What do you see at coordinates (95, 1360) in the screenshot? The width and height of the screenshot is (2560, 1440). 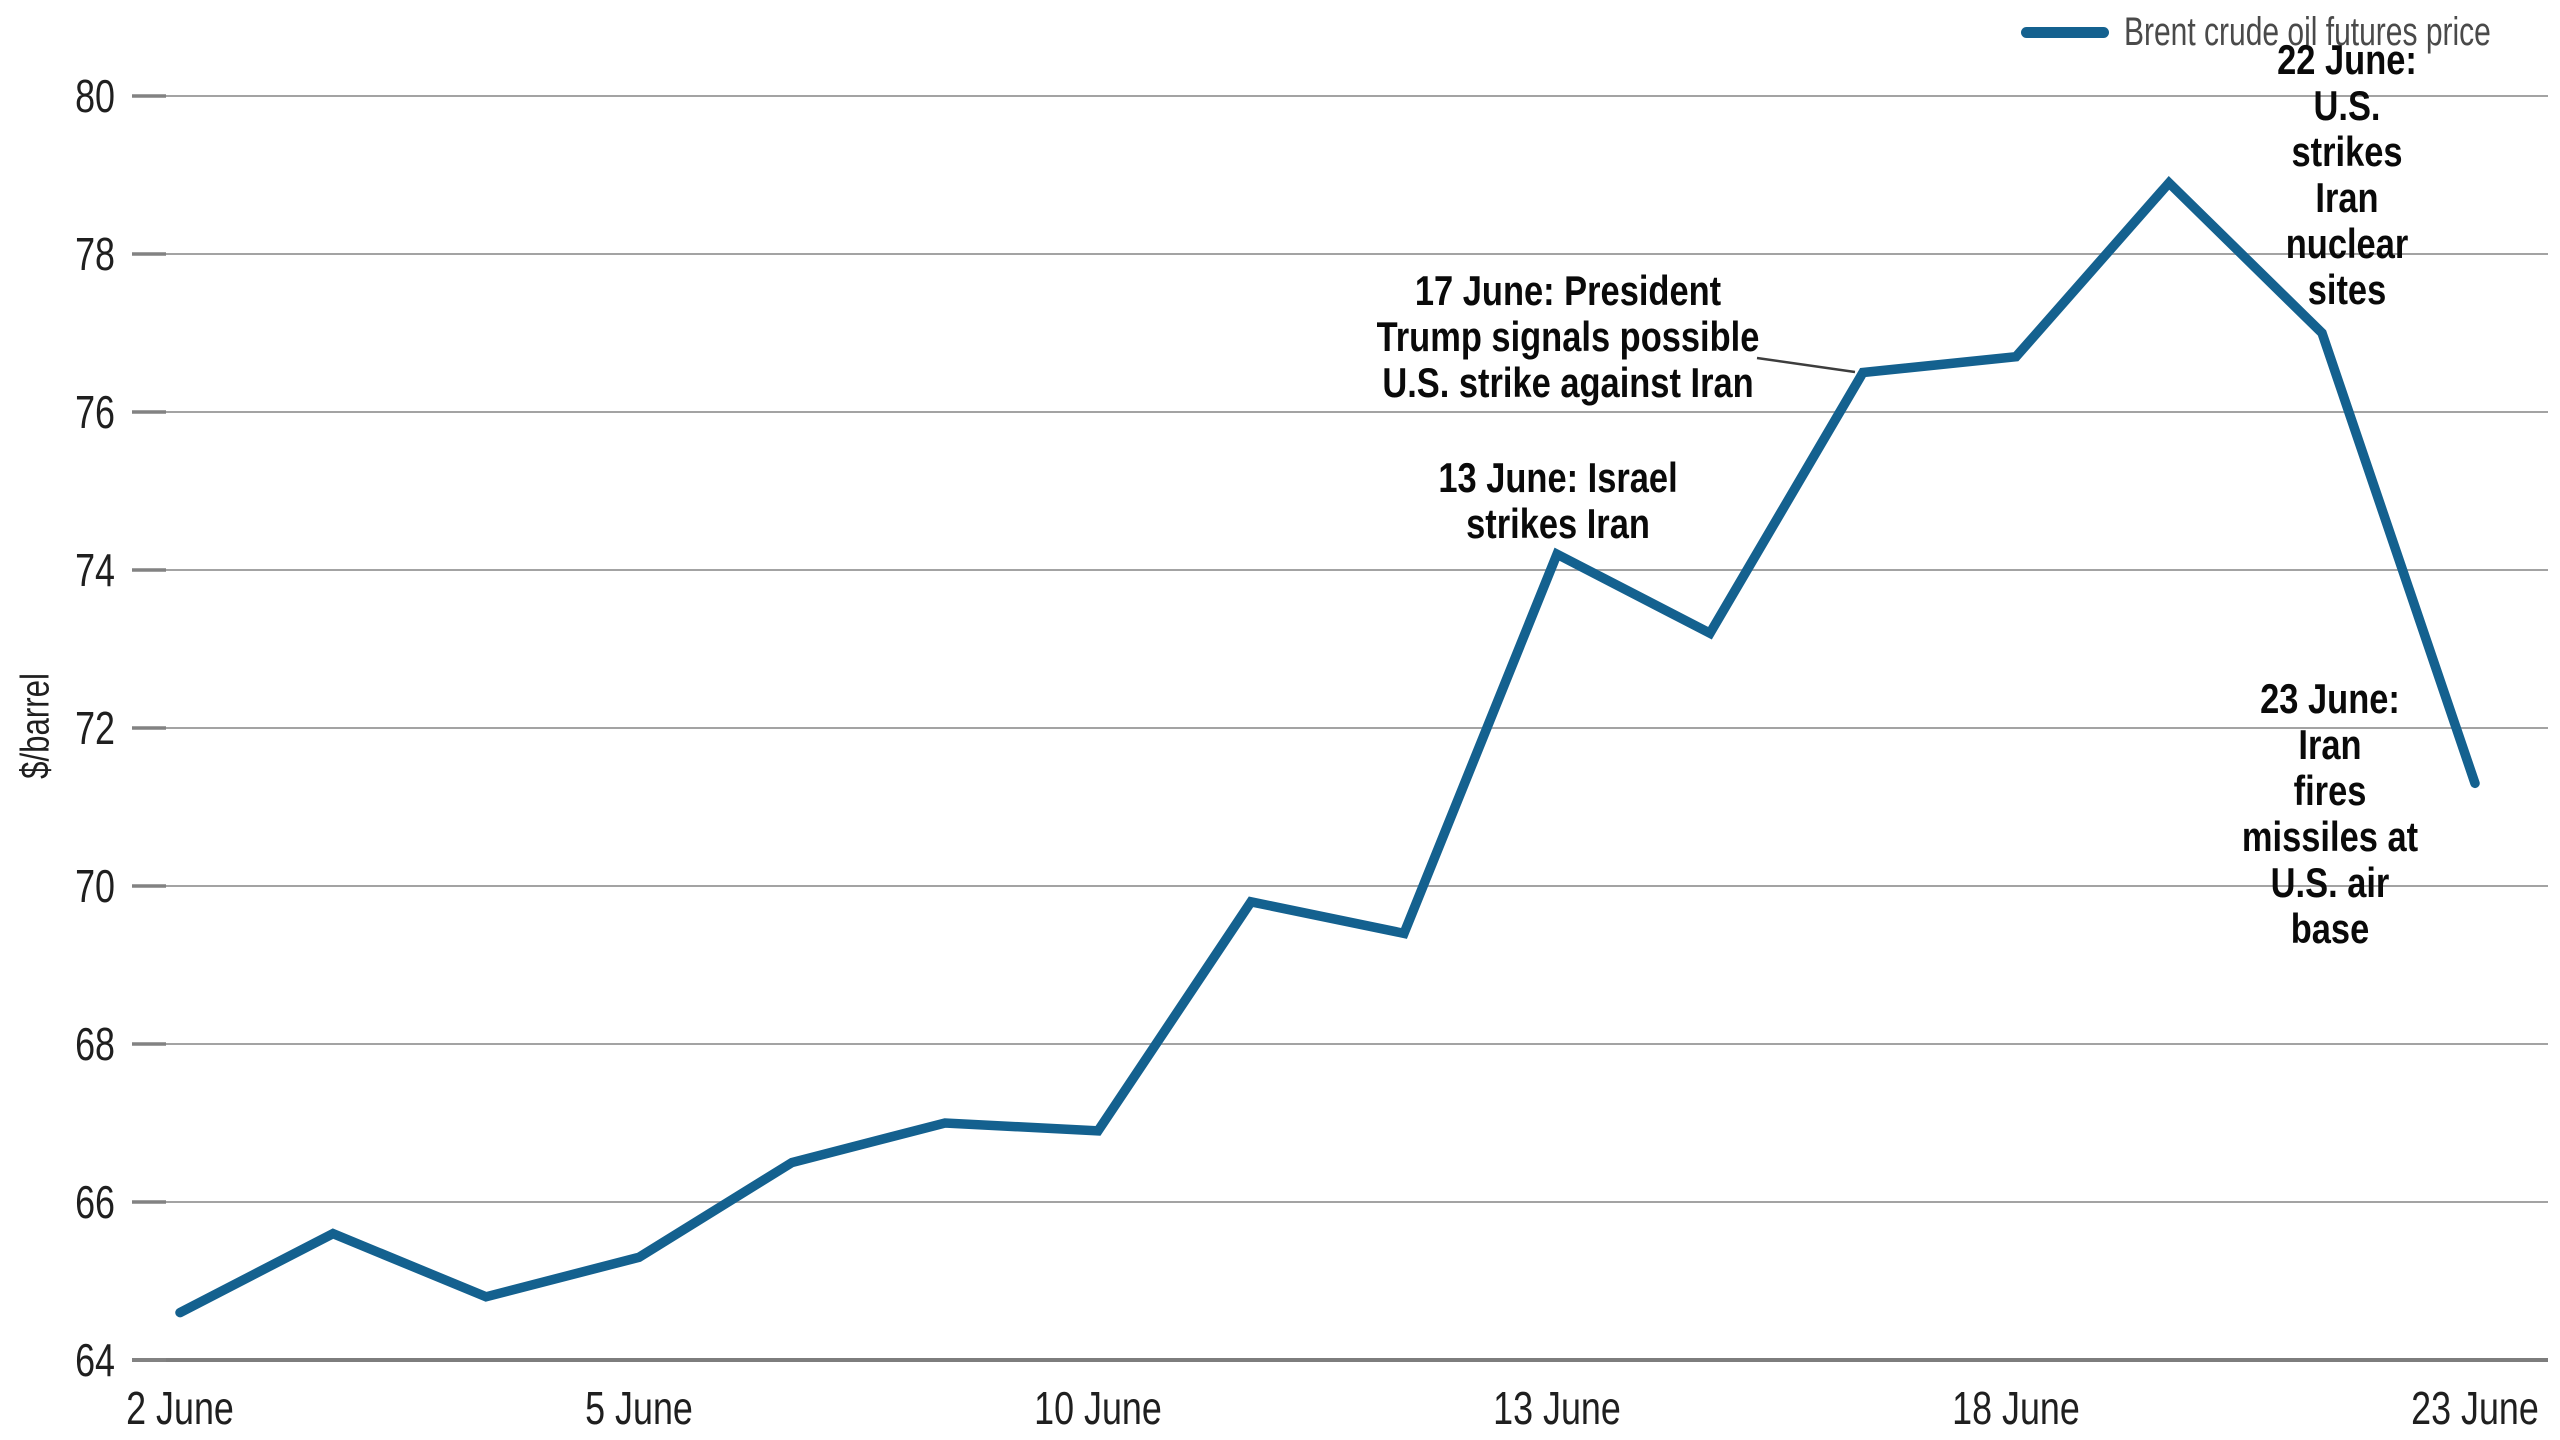 I see `y-tick-label: 64` at bounding box center [95, 1360].